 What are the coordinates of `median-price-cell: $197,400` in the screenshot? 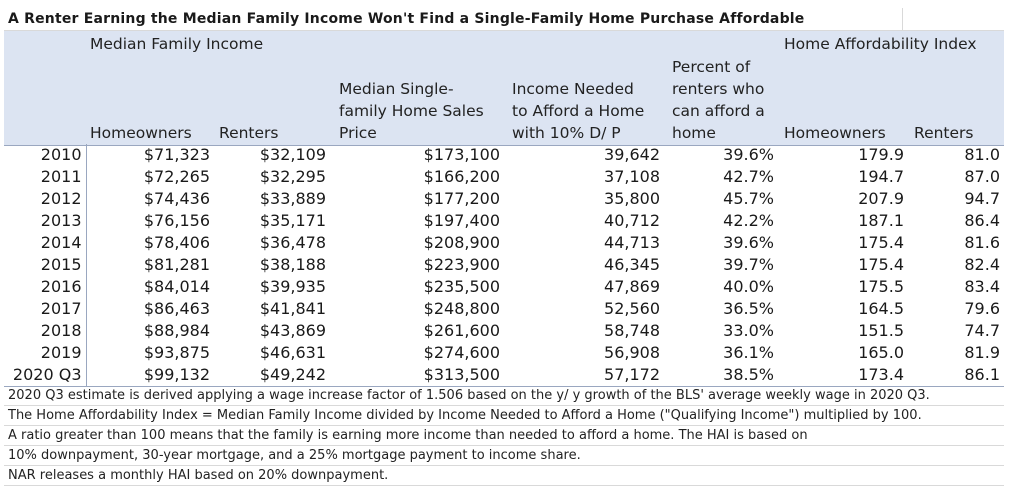 It's located at (461, 220).